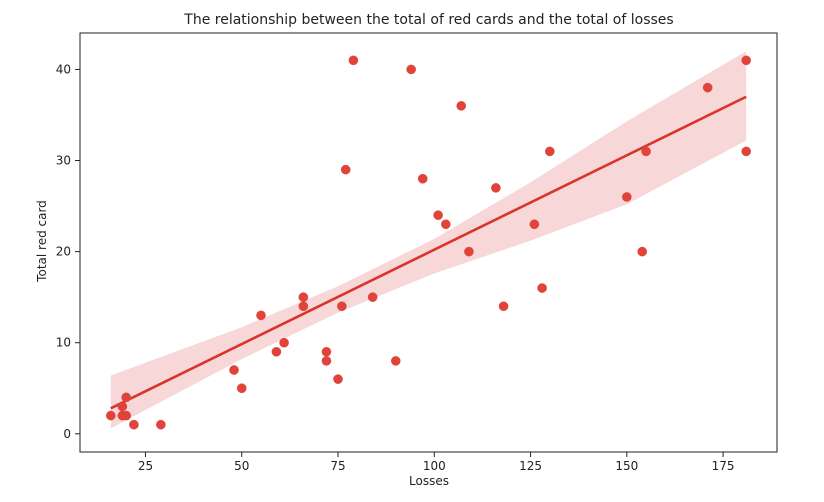 Image resolution: width=824 pixels, height=502 pixels. Describe the element at coordinates (63, 161) in the screenshot. I see `y-tick-label-30: 30` at that location.